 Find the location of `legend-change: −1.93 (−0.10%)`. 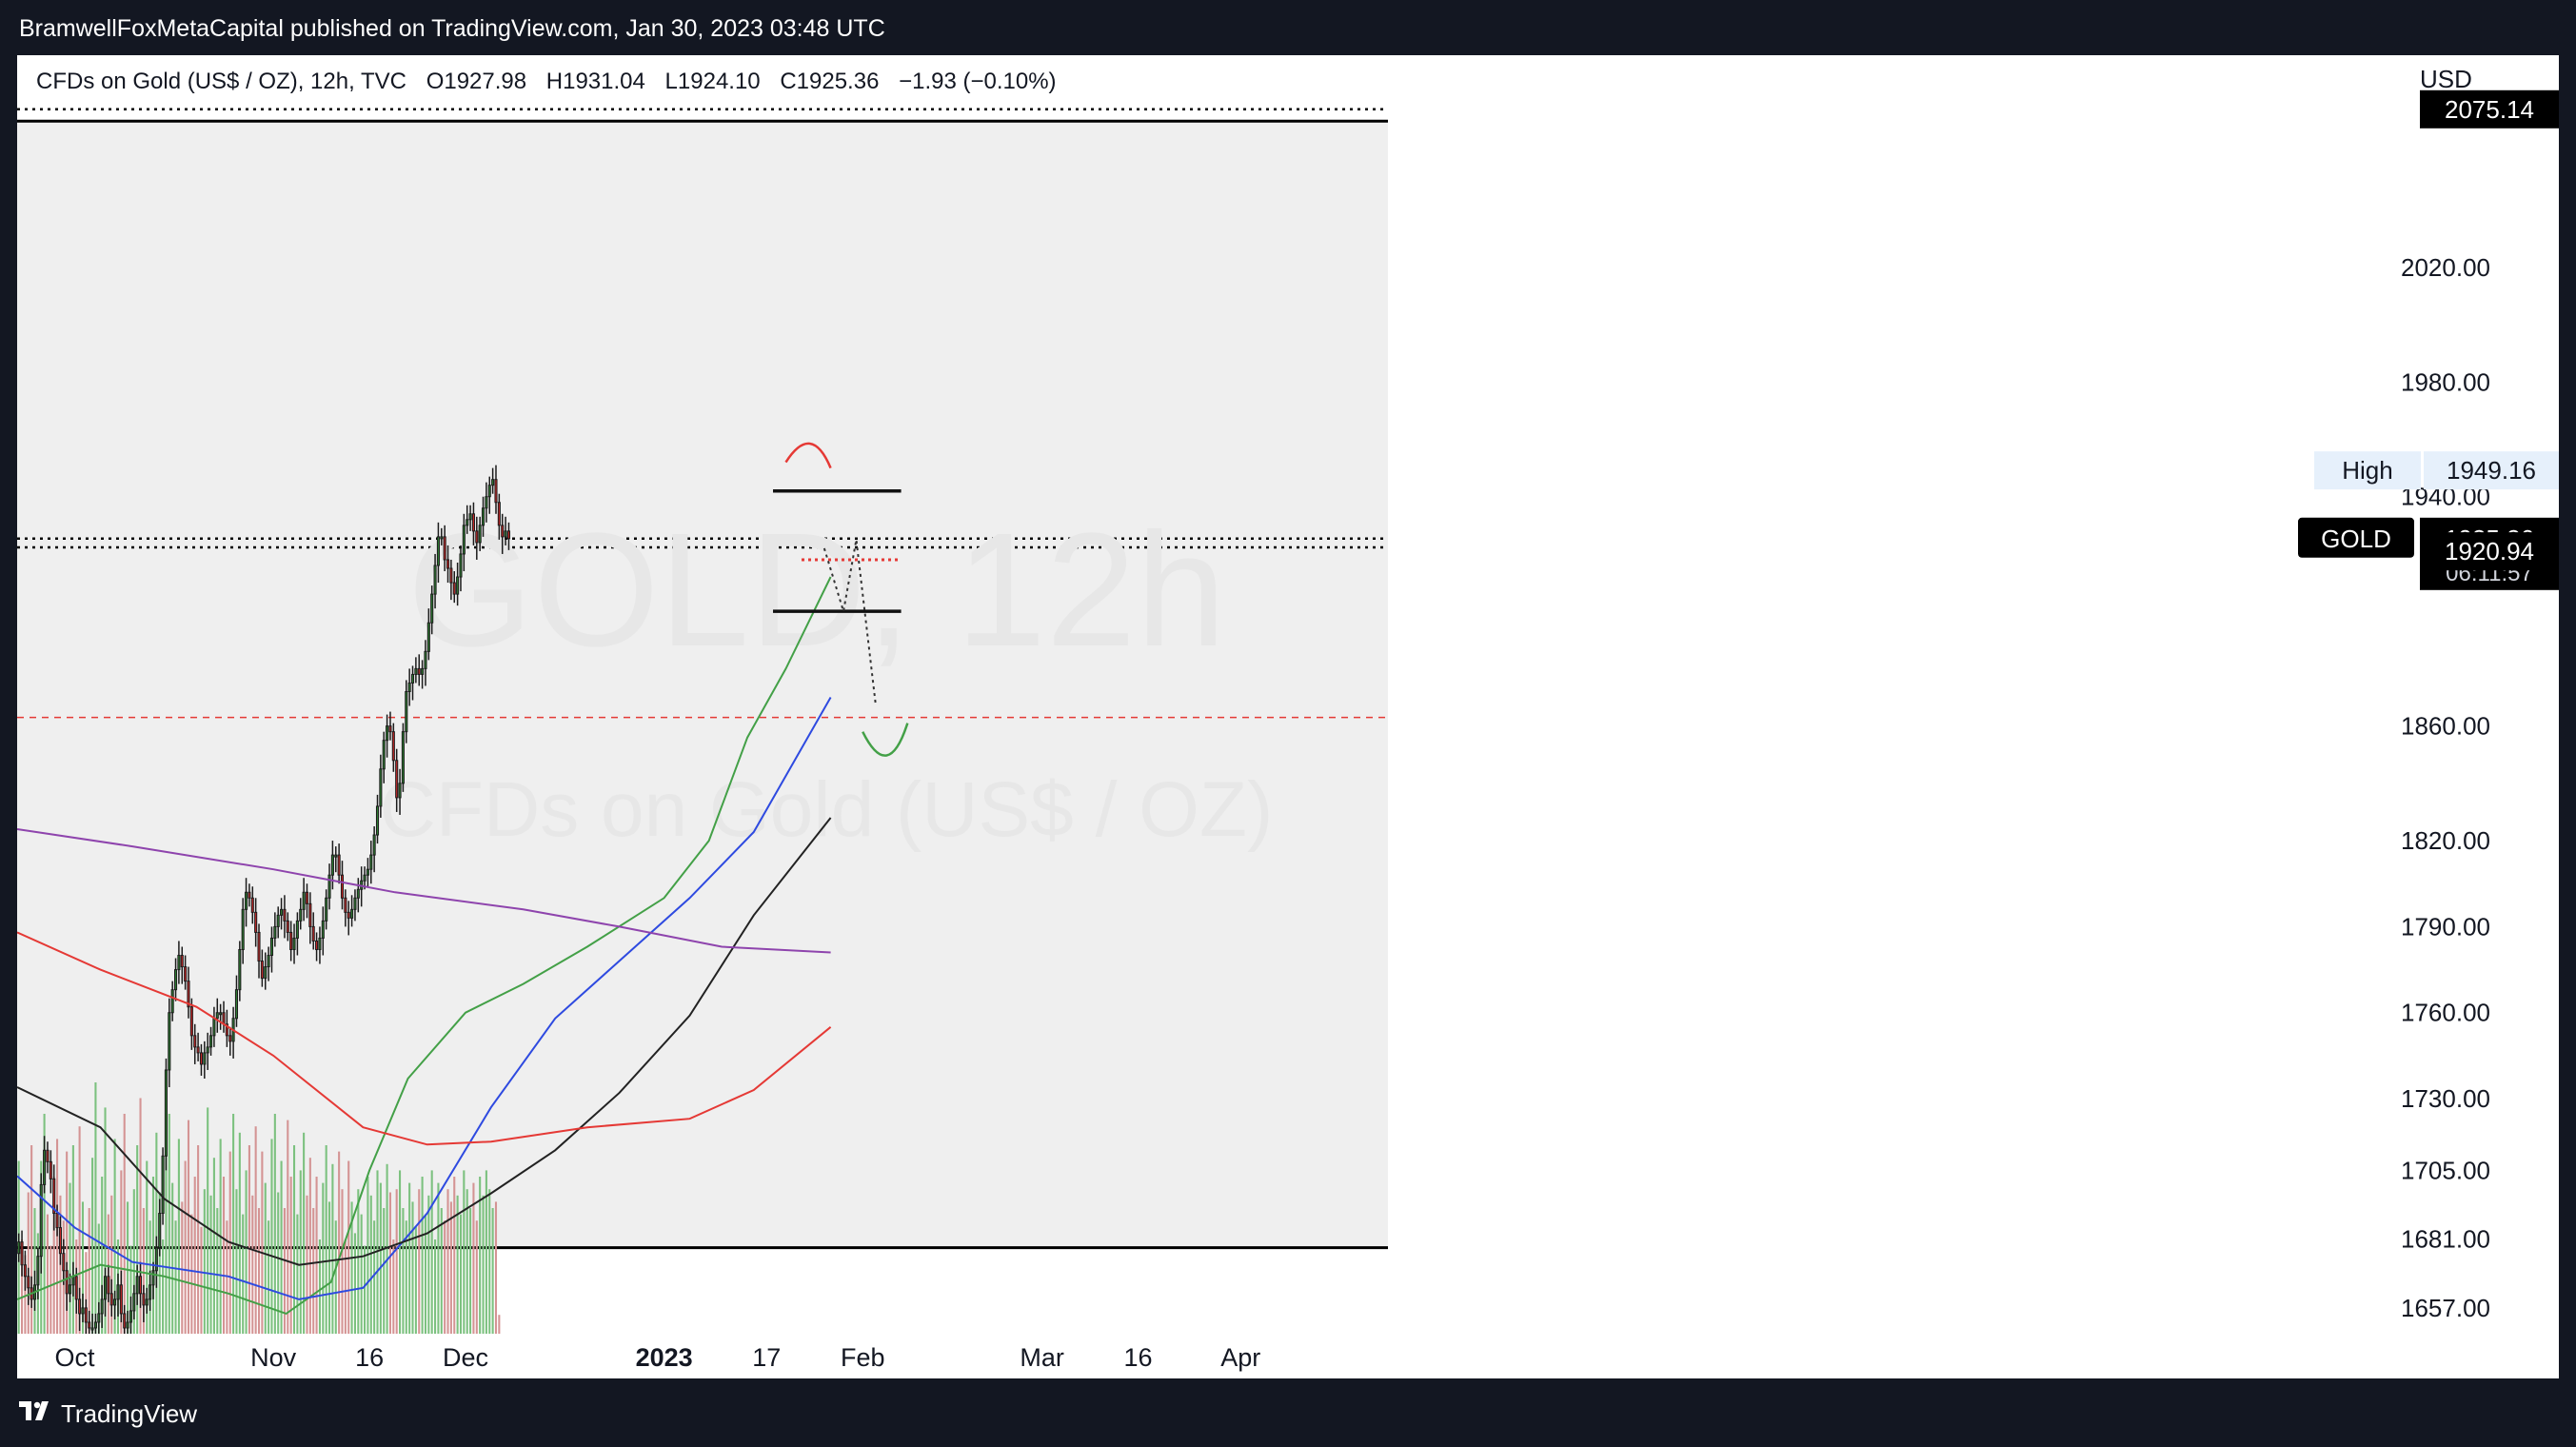

legend-change: −1.93 (−0.10%) is located at coordinates (978, 81).